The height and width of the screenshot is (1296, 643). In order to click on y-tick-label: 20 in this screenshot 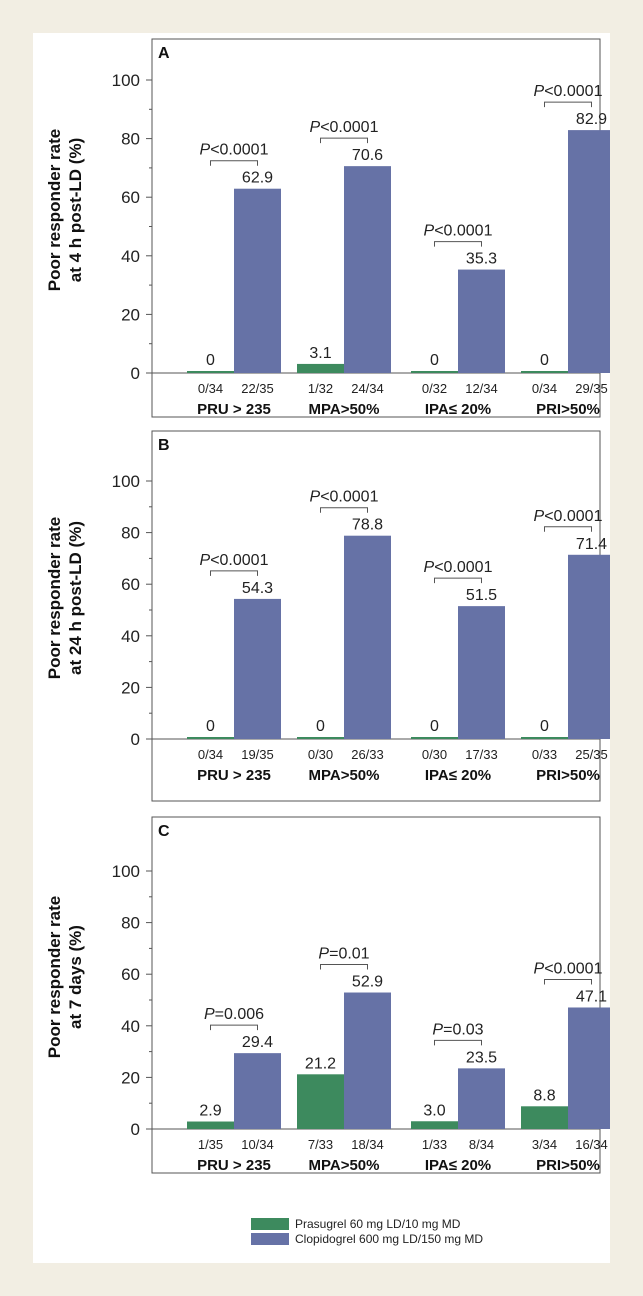, I will do `click(130, 1077)`.